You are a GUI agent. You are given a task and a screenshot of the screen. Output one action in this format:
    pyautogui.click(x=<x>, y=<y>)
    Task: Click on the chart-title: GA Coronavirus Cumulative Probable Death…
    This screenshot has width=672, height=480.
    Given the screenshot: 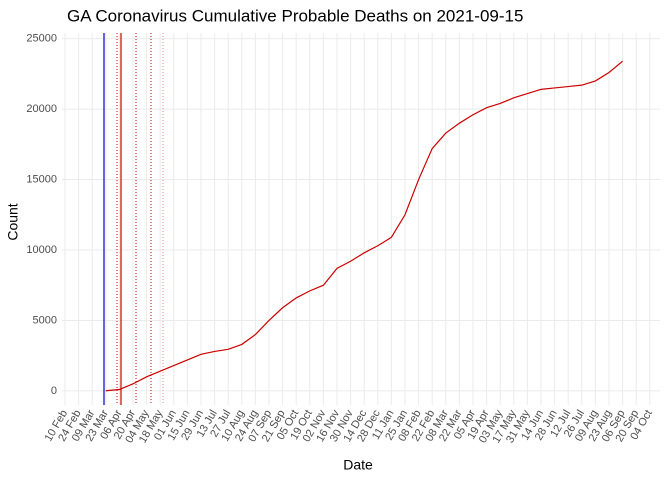 What is the action you would take?
    pyautogui.click(x=295, y=15)
    